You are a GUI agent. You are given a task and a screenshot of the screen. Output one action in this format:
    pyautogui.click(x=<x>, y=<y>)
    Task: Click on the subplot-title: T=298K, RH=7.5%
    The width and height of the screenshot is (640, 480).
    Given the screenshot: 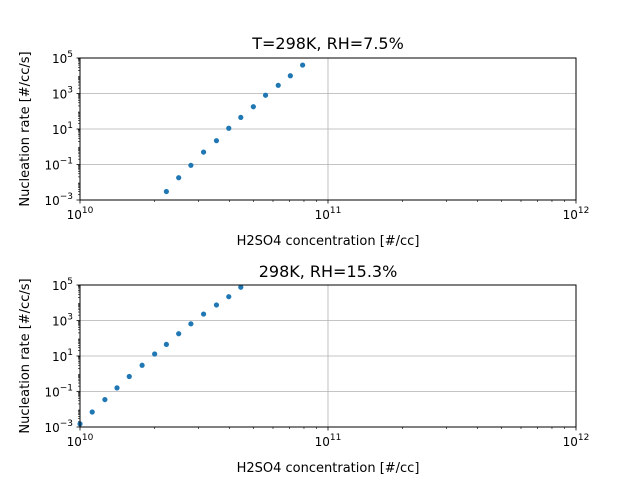 What is the action you would take?
    pyautogui.click(x=327, y=43)
    